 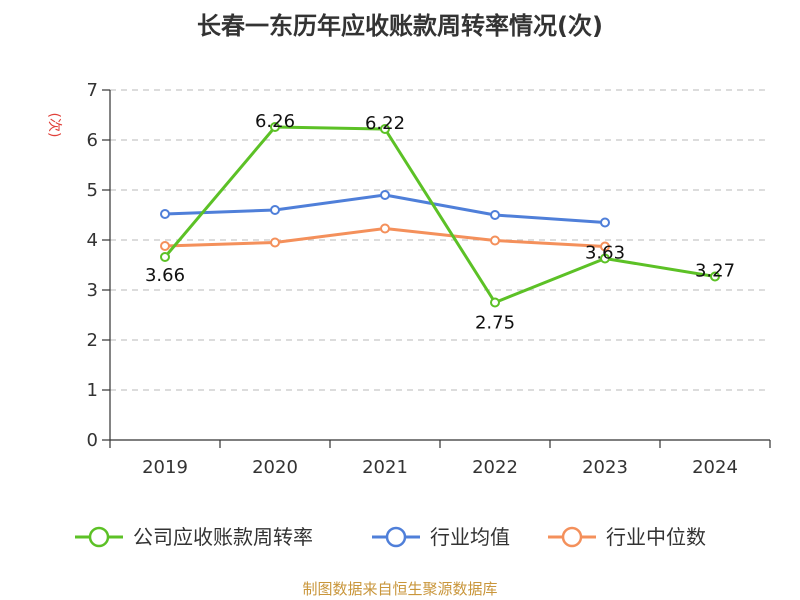 I want to click on legend-label-1: 行业均值, so click(x=470, y=537).